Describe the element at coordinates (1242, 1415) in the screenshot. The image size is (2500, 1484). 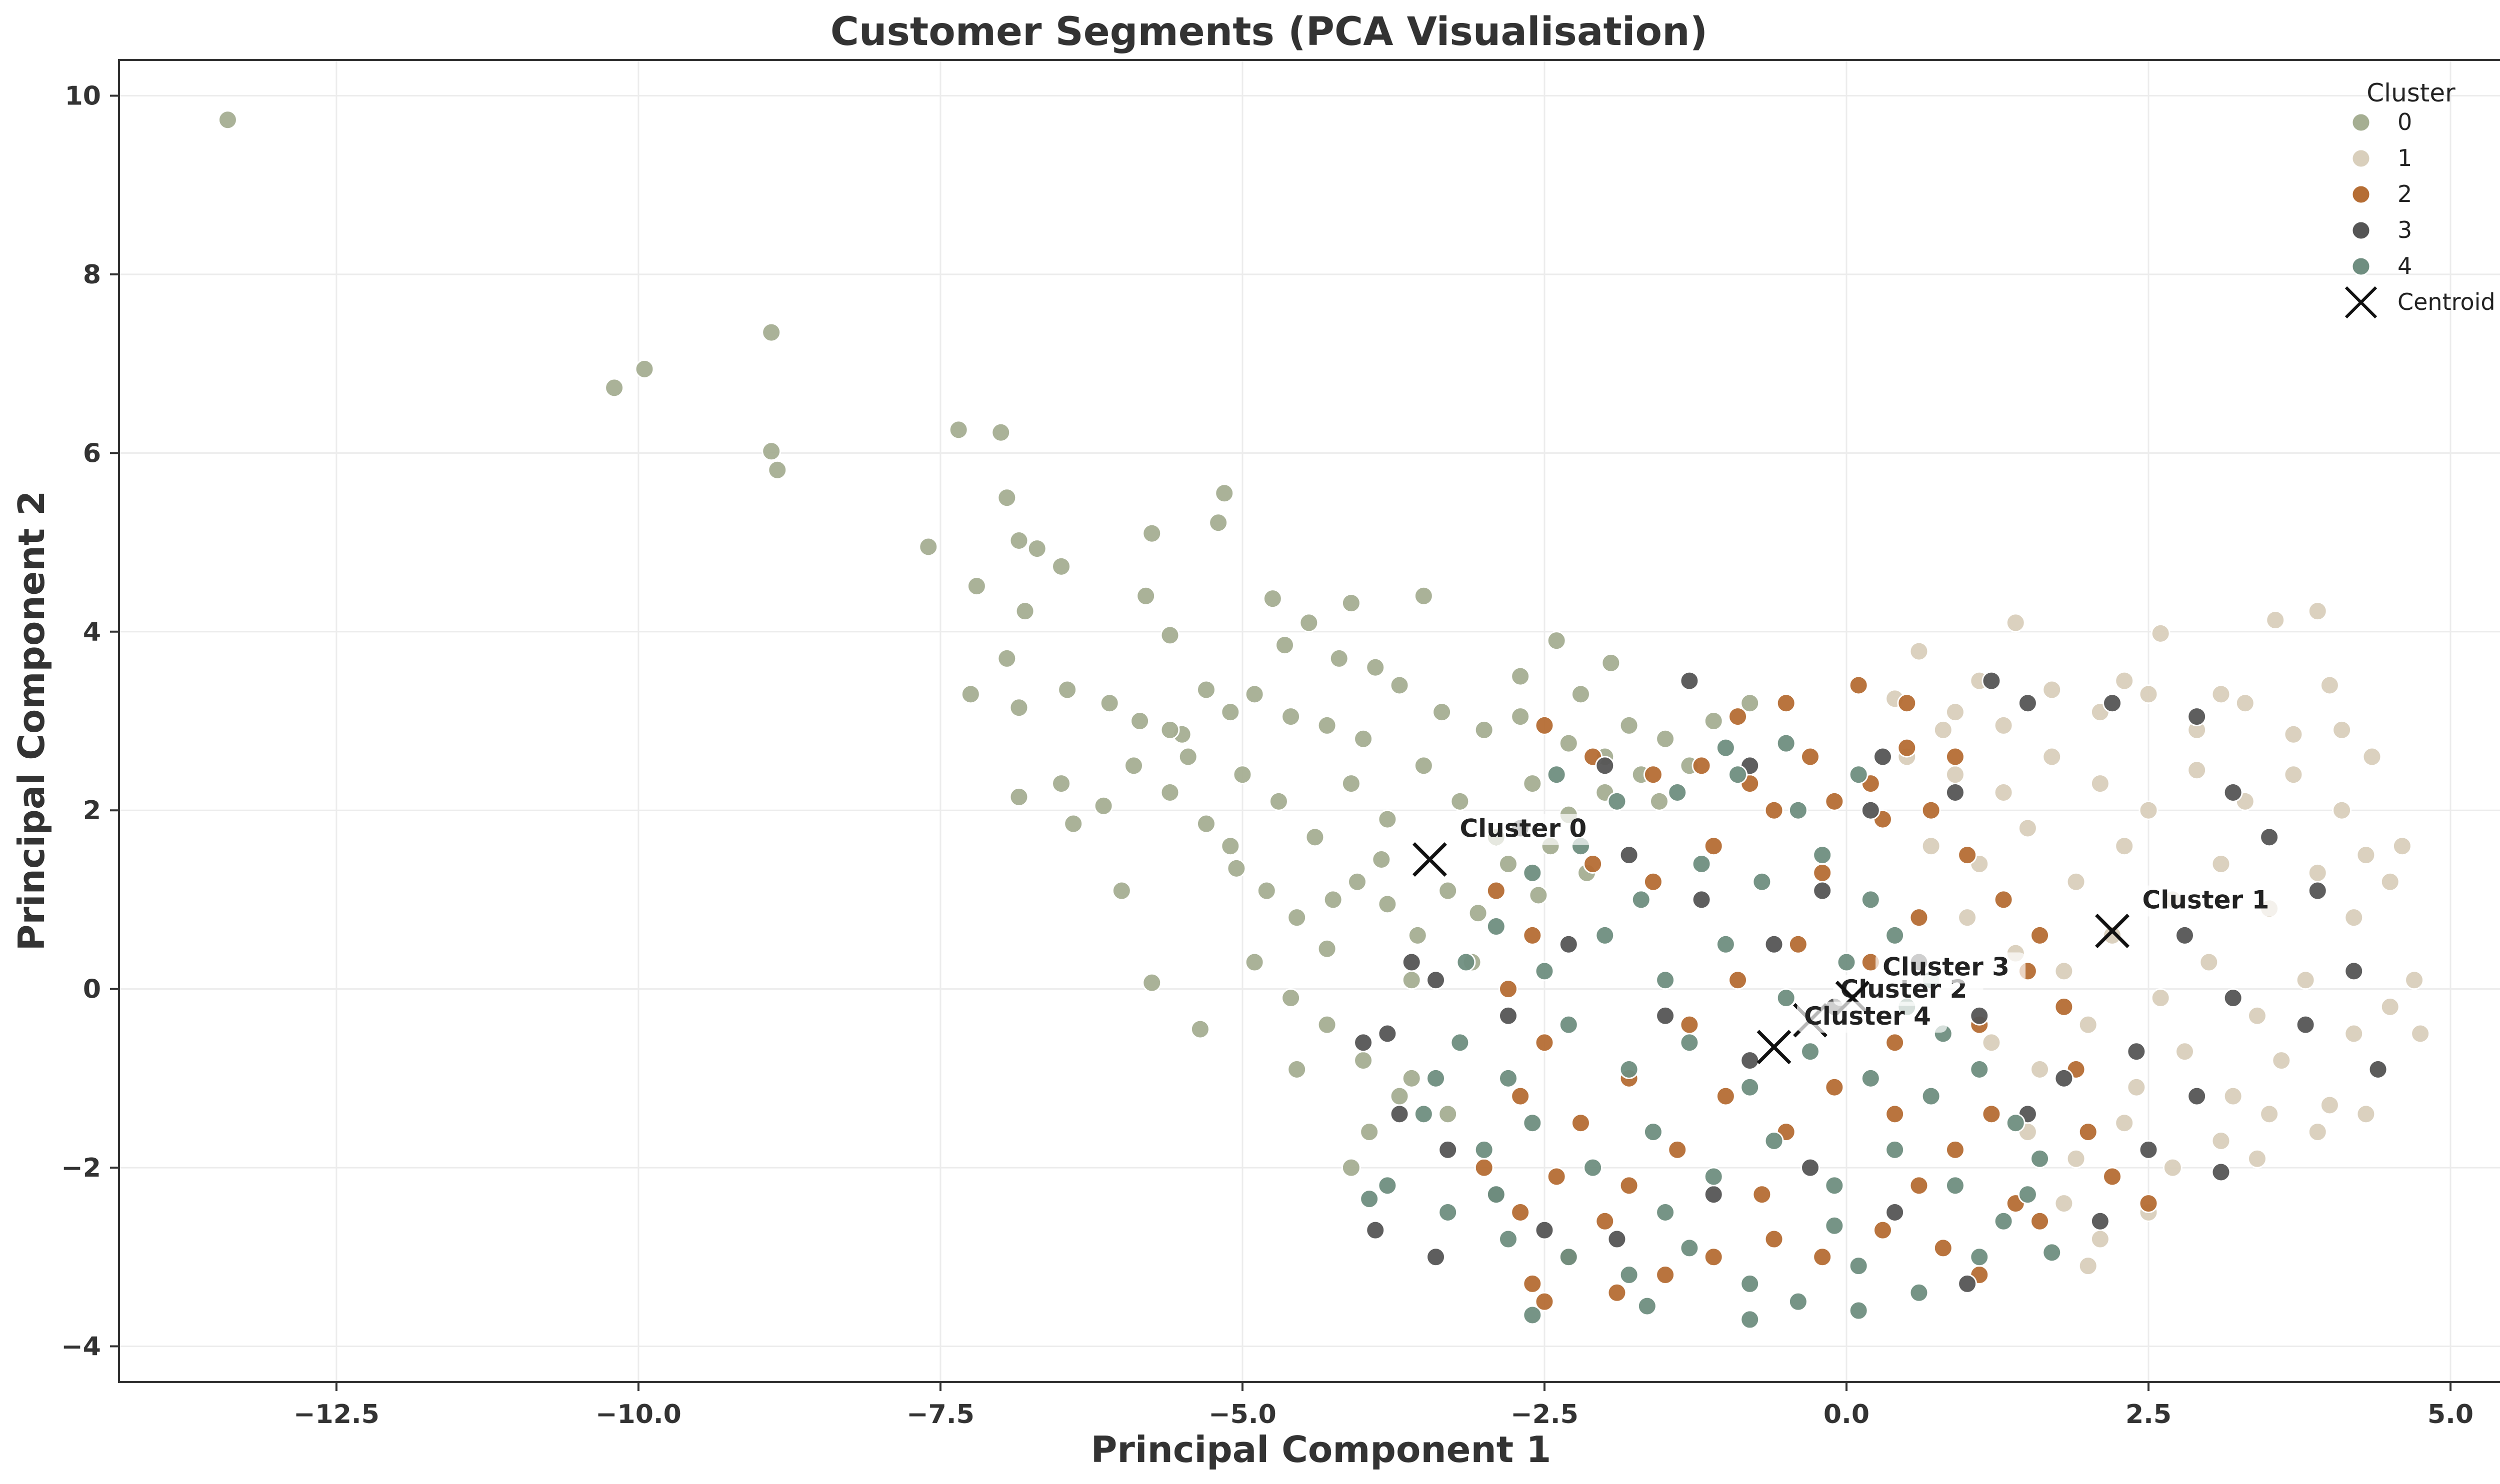
I see `x-tick-label-3: −5.0` at that location.